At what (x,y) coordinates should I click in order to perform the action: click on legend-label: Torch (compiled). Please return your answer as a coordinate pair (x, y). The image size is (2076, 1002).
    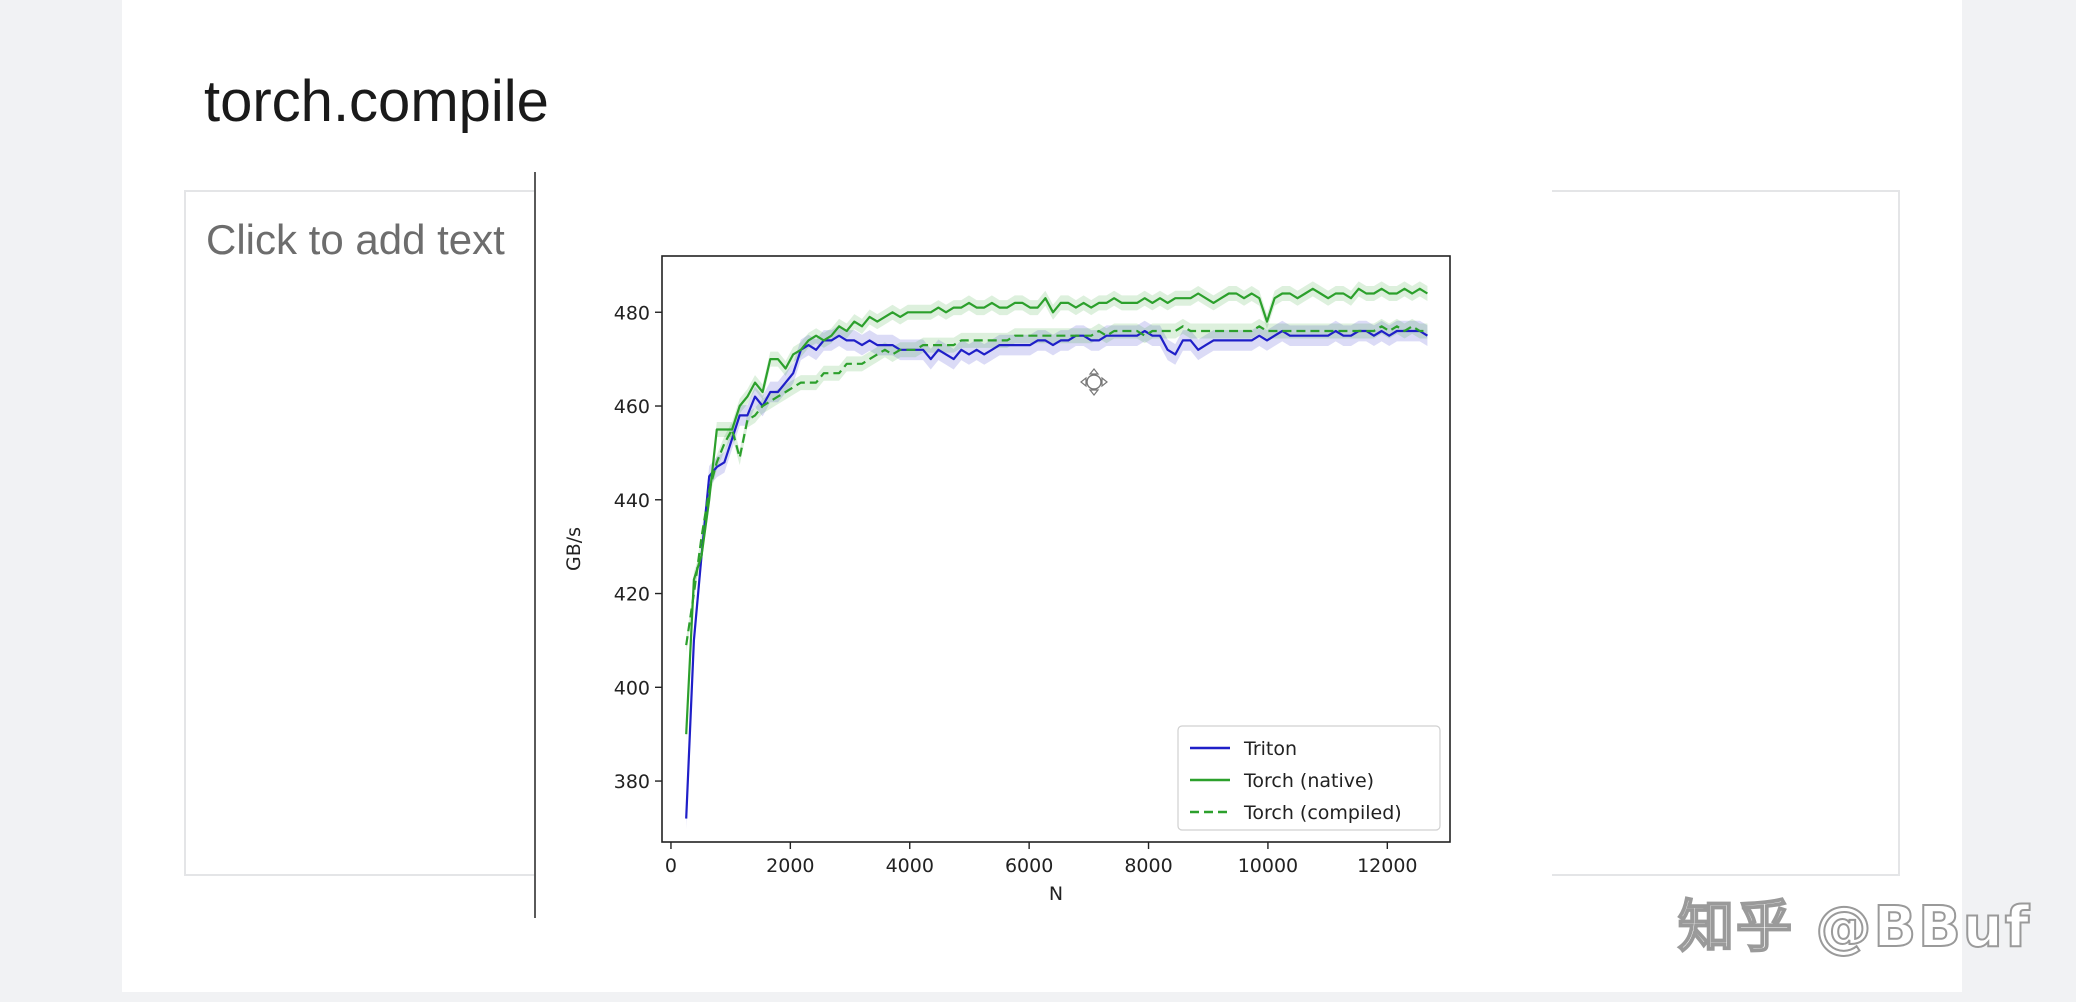
    Looking at the image, I should click on (1322, 813).